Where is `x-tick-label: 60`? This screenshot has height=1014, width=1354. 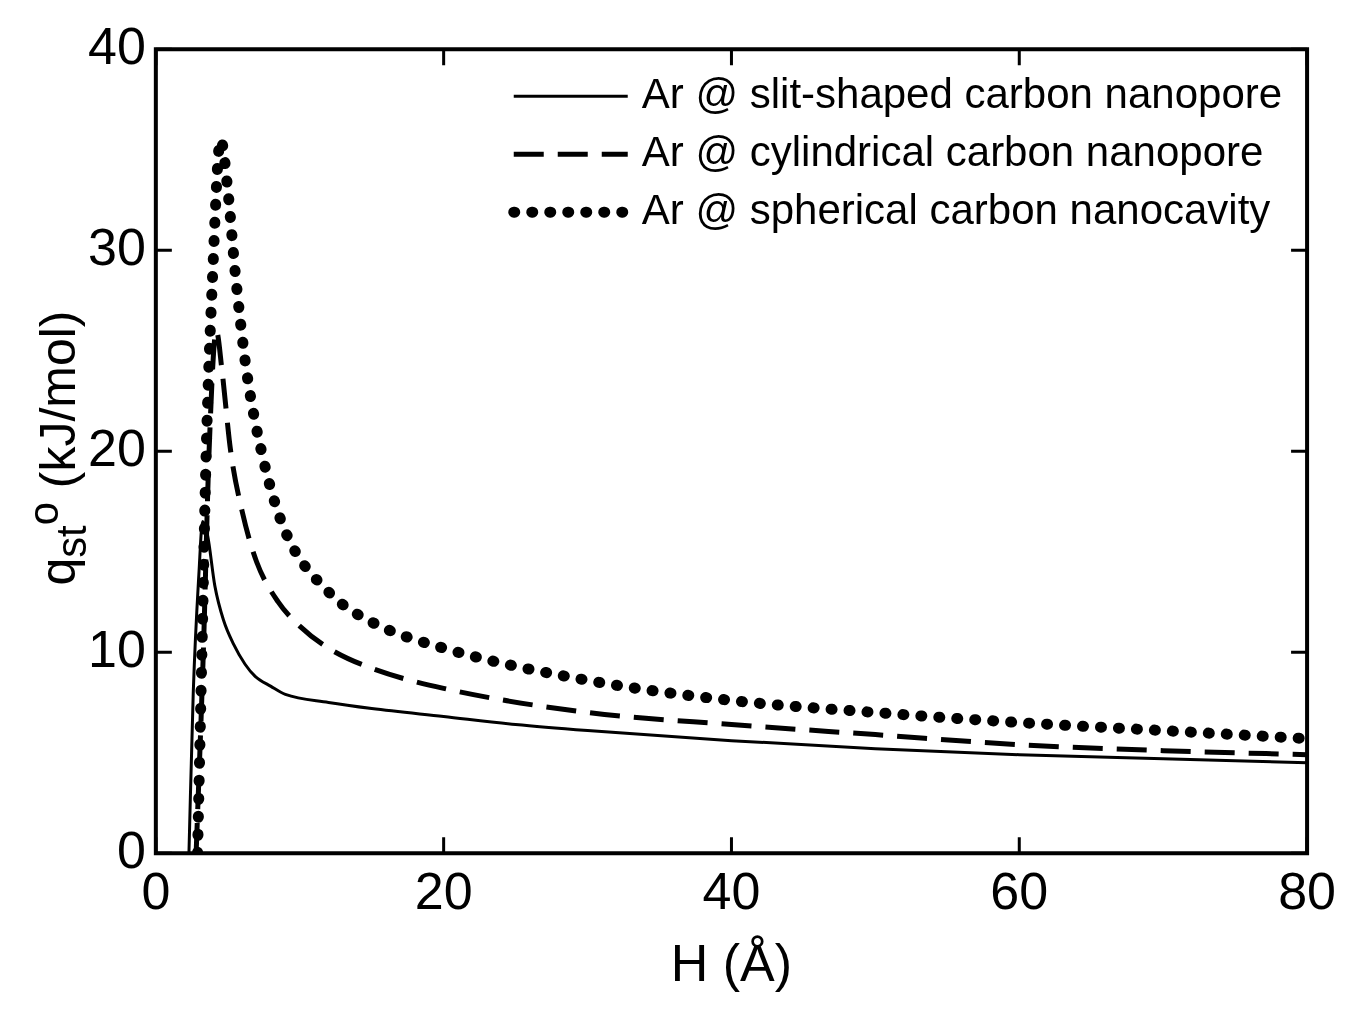 x-tick-label: 60 is located at coordinates (1019, 890).